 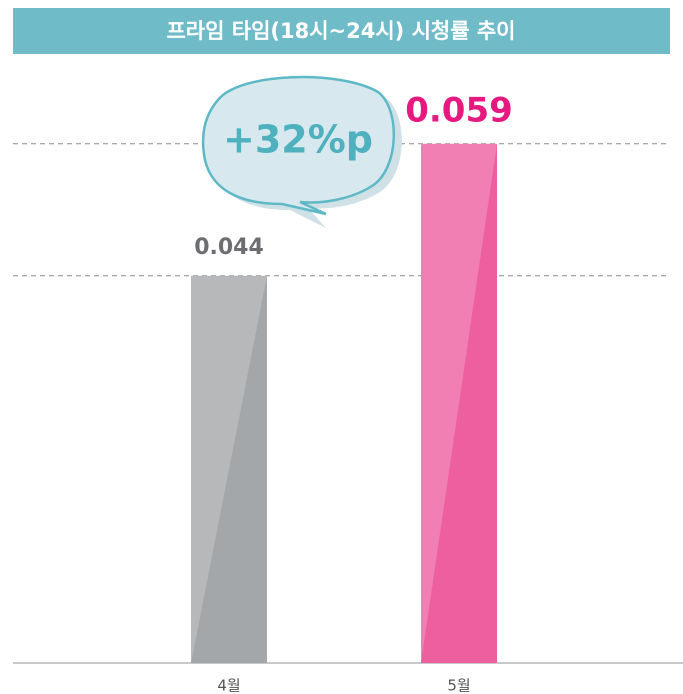 What do you see at coordinates (228, 685) in the screenshot?
I see `x-tick-label: 4월` at bounding box center [228, 685].